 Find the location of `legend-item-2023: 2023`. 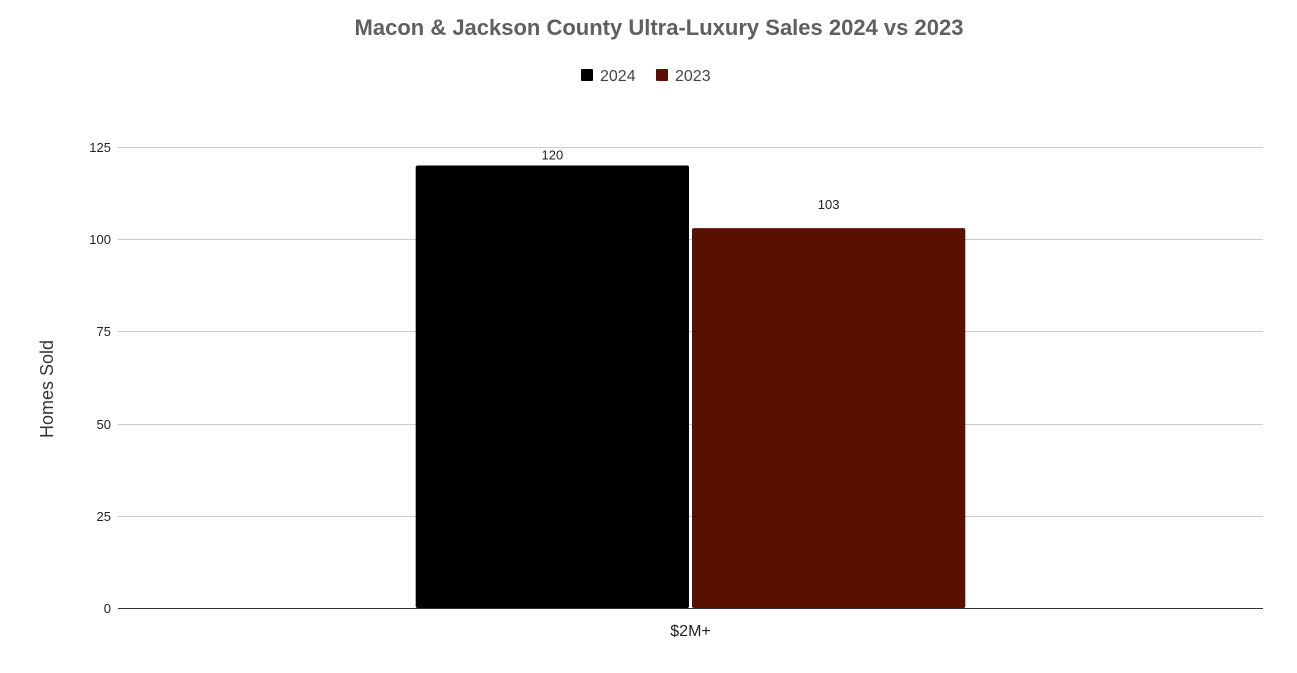

legend-item-2023: 2023 is located at coordinates (683, 76).